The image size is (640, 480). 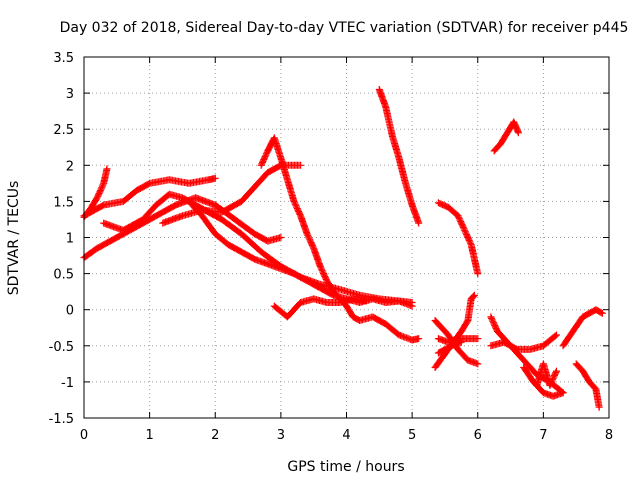 I want to click on series-track-j, so click(x=458, y=238).